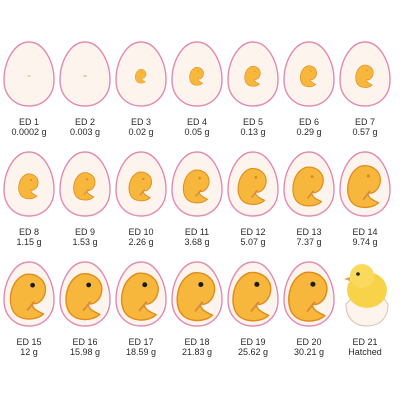 Image resolution: width=400 pixels, height=400 pixels. Describe the element at coordinates (84, 232) in the screenshot. I see `stage-day: ED 9` at that location.